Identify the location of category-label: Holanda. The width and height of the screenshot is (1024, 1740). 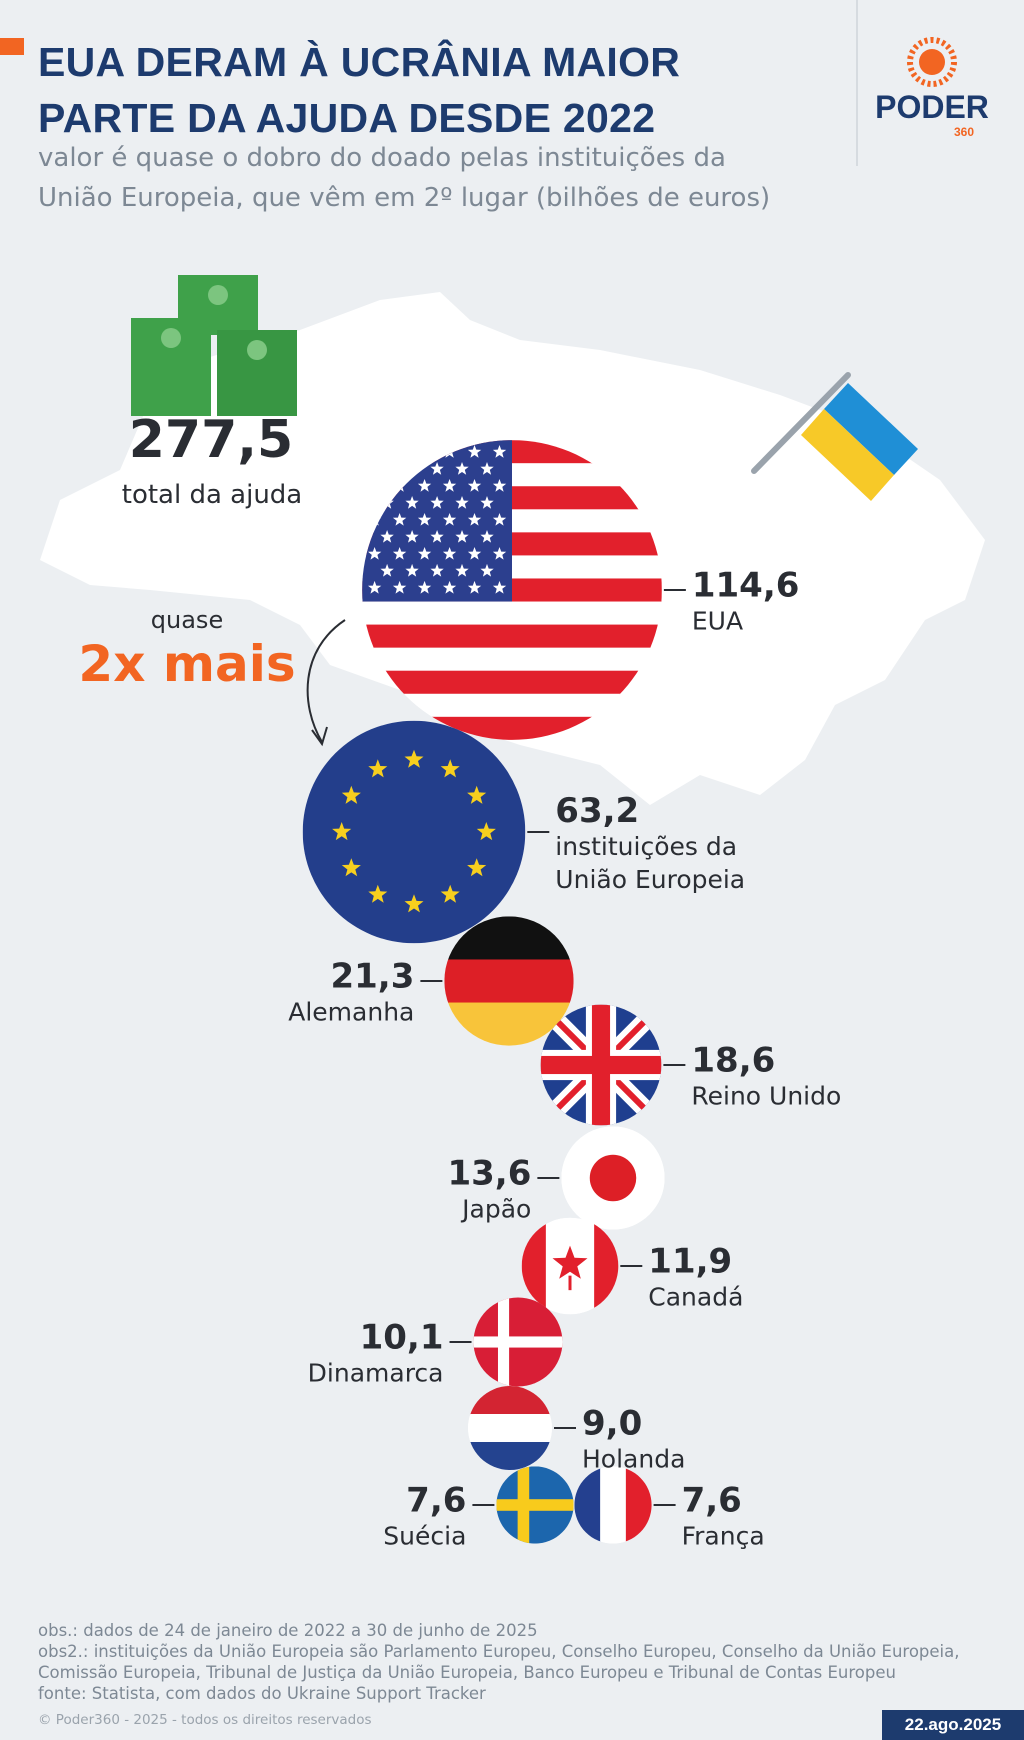
(634, 1459).